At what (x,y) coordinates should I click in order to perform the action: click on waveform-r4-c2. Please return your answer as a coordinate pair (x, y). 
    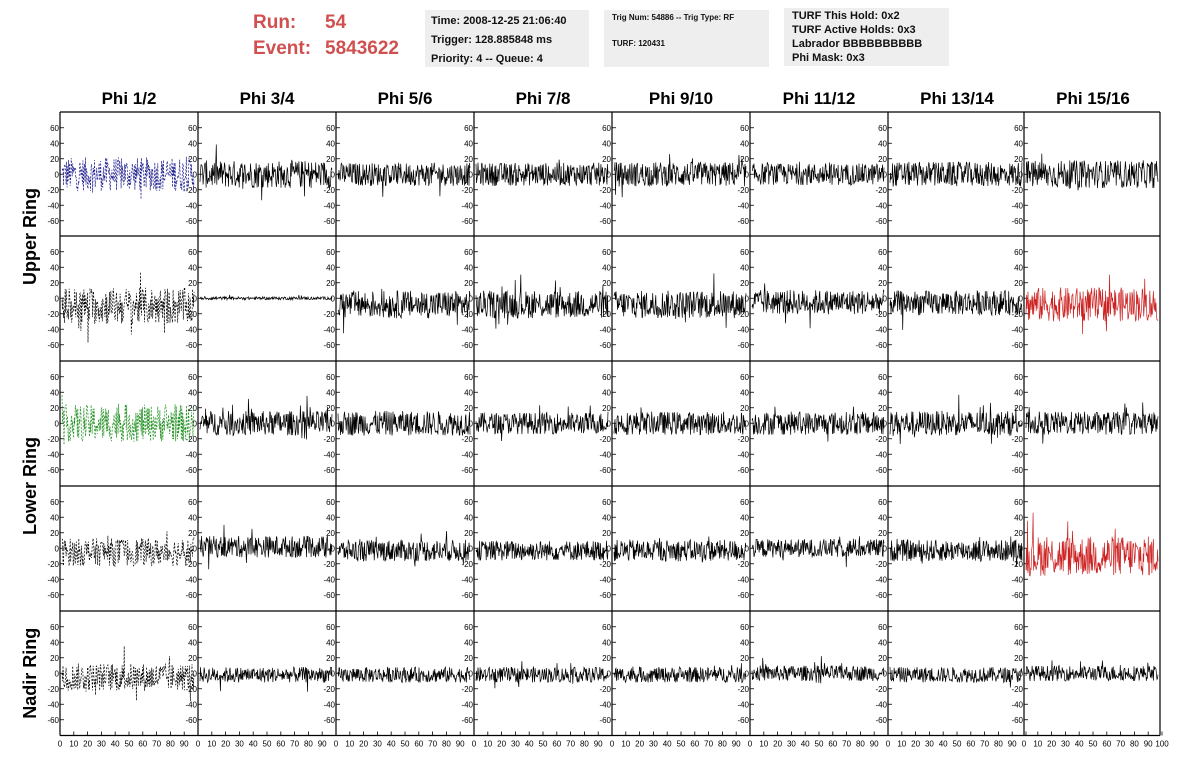
    Looking at the image, I should click on (266, 547).